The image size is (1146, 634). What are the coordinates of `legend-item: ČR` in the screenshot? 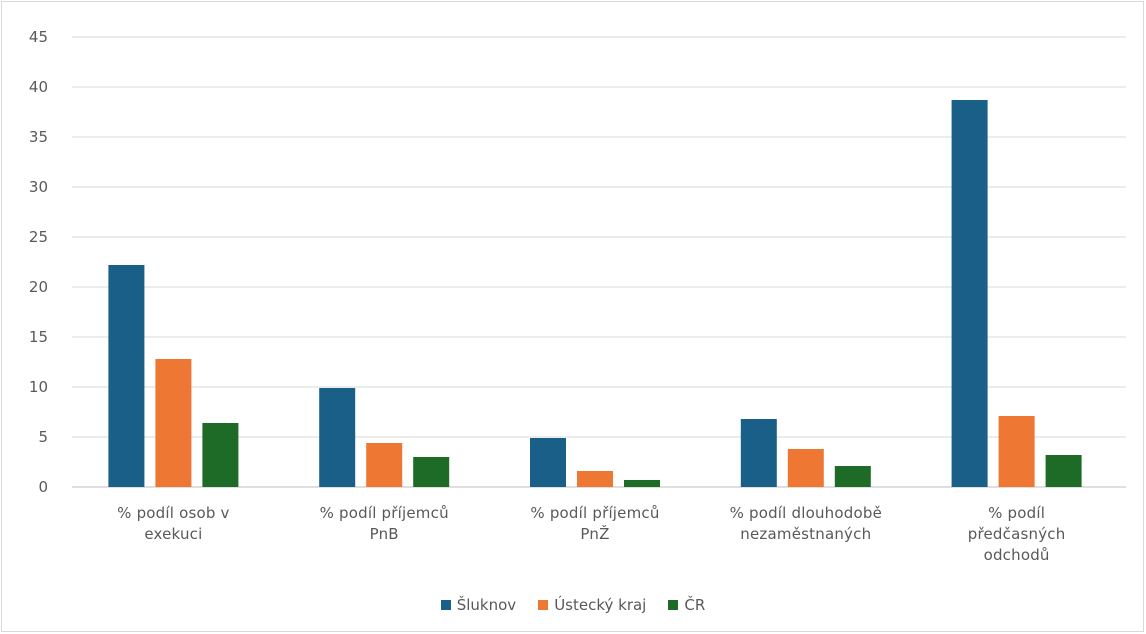 It's located at (686, 605).